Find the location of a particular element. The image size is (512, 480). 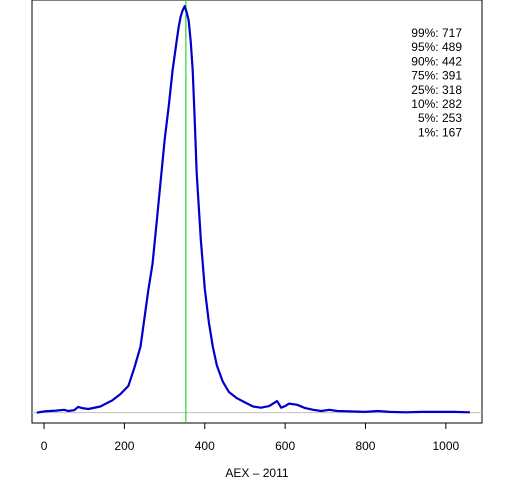

quantile-label: 25%: 318 is located at coordinates (436, 90).